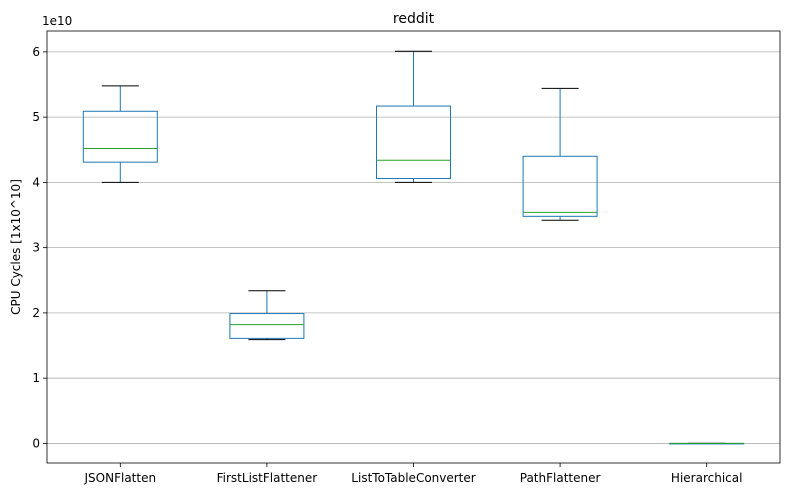 This screenshot has width=790, height=497. I want to click on x-tick-label: FirstListFlattener, so click(267, 478).